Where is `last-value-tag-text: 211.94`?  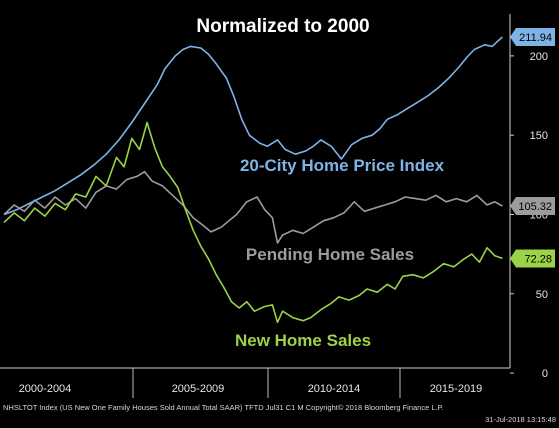 last-value-tag-text: 211.94 is located at coordinates (535, 38).